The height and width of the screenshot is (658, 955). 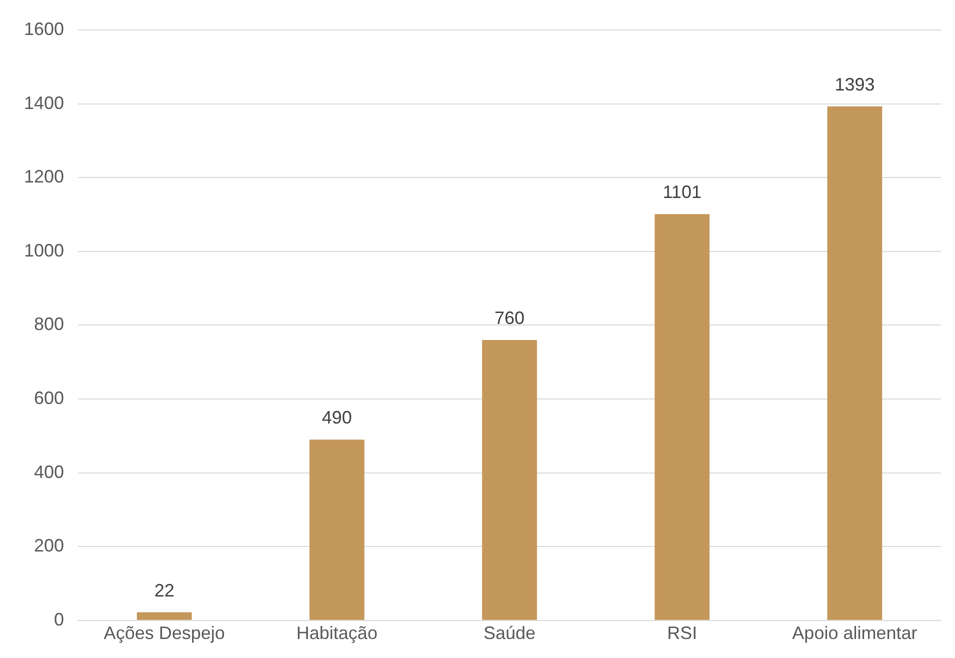 I want to click on x-tick-label: RSI, so click(x=682, y=633).